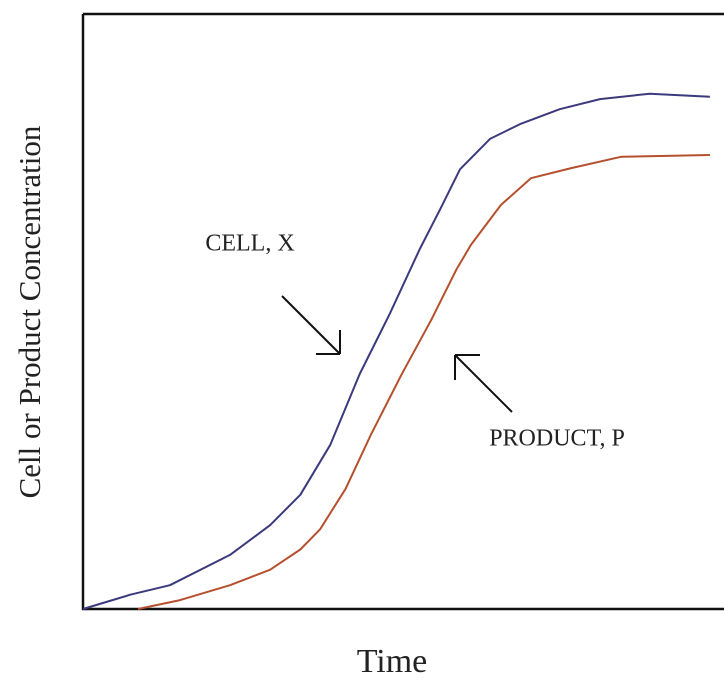 This screenshot has height=683, width=724. Describe the element at coordinates (392, 661) in the screenshot. I see `x-axis-label: Time` at that location.